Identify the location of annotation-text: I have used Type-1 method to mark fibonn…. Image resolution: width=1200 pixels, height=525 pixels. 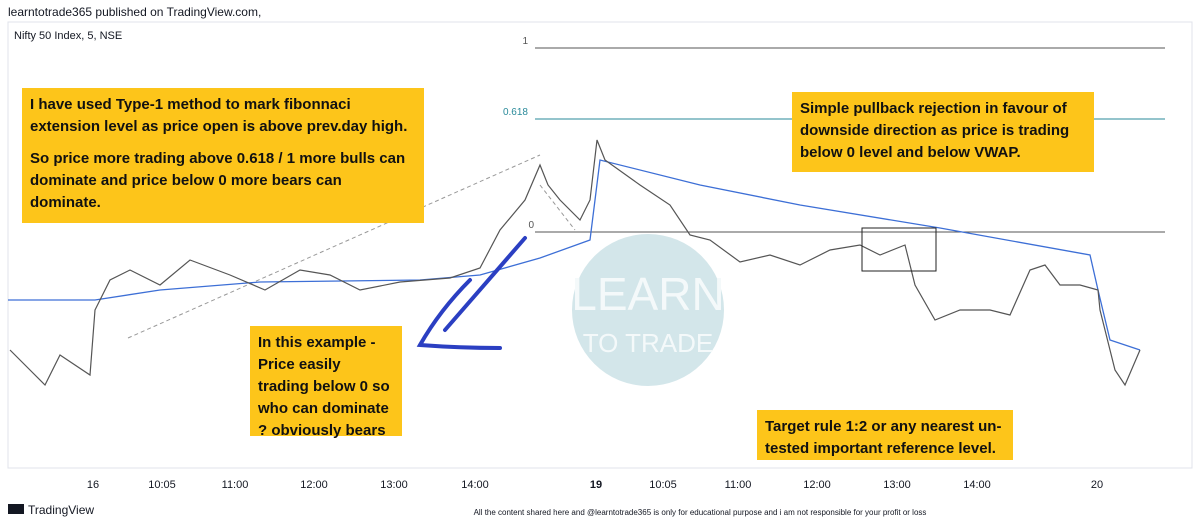
(219, 115).